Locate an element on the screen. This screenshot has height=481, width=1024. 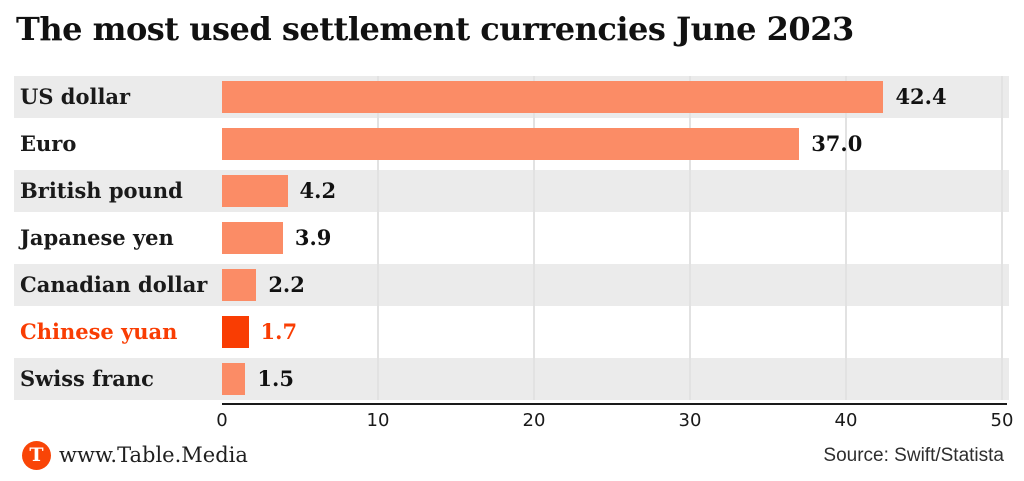
site-url: www.Table.Media is located at coordinates (153, 455).